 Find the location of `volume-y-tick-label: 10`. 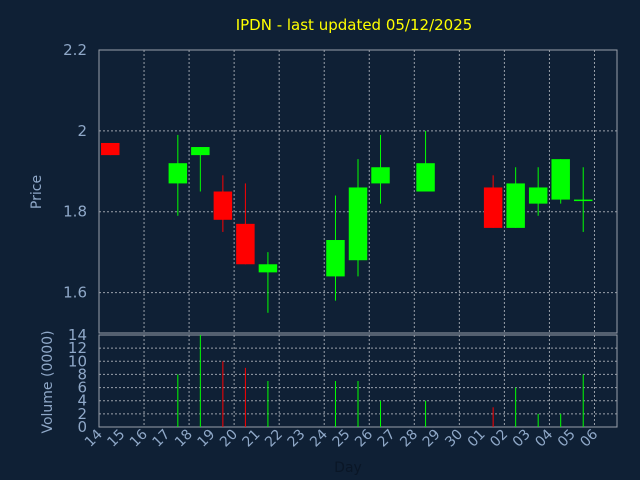

volume-y-tick-label: 10 is located at coordinates (77, 361).